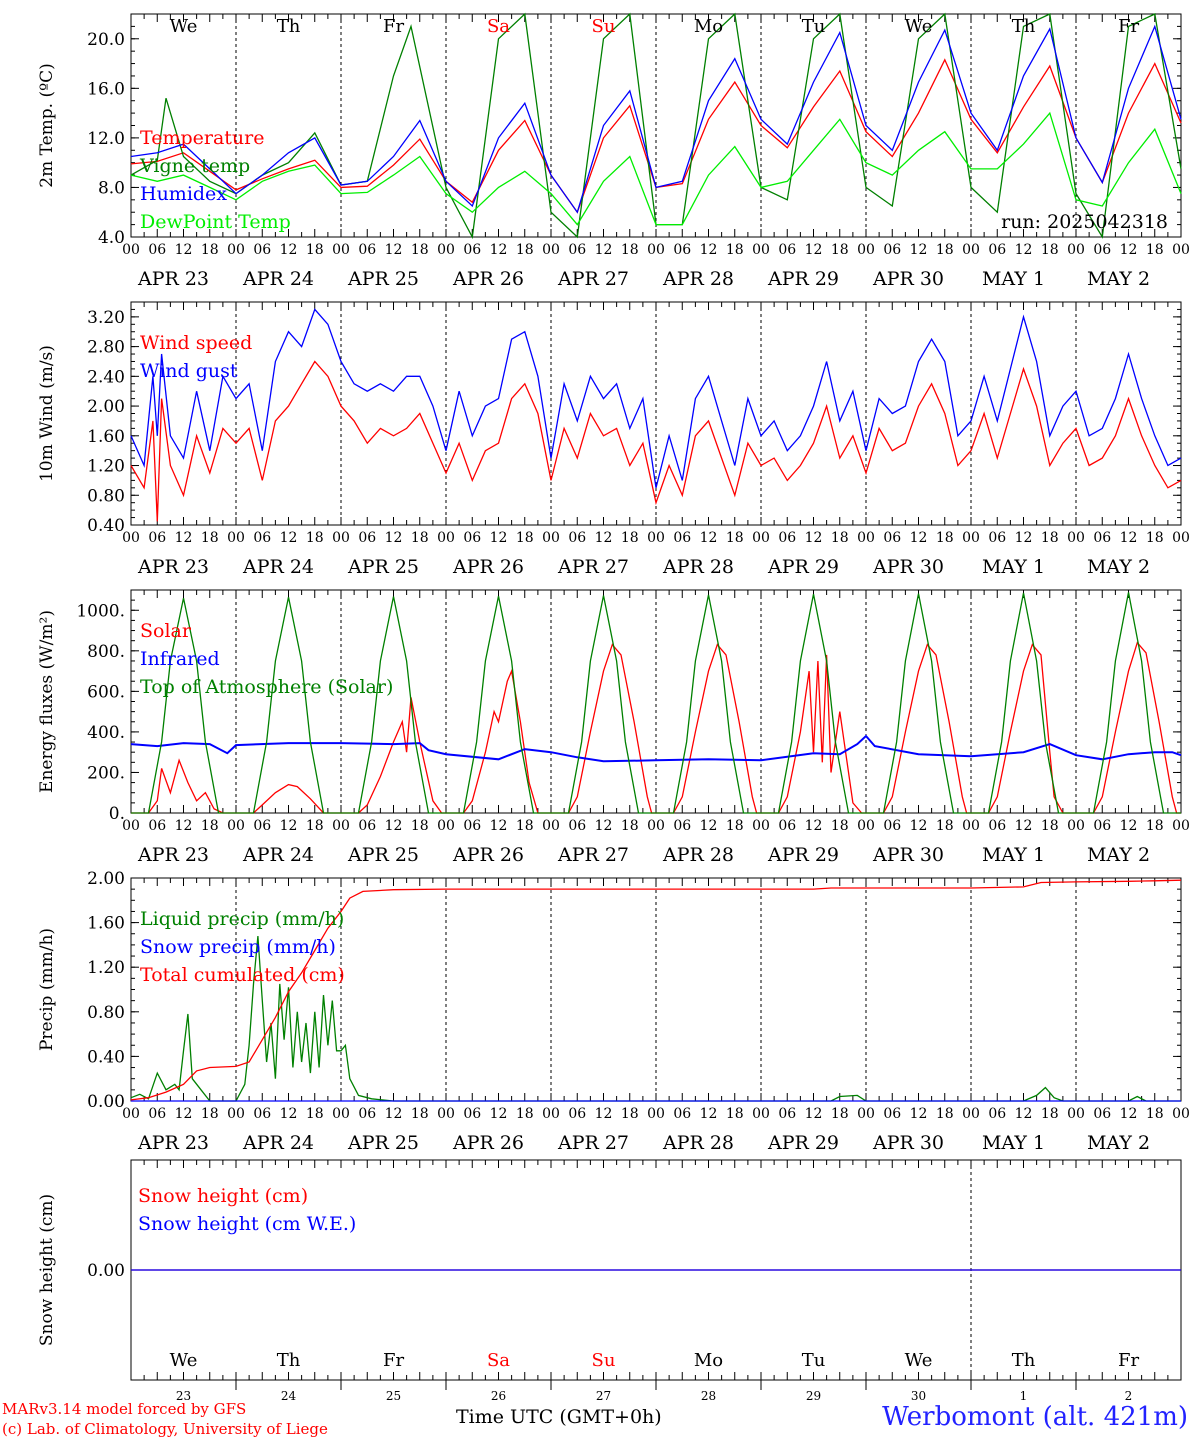 The height and width of the screenshot is (1440, 1194). What do you see at coordinates (242, 919) in the screenshot?
I see `legend-entry: Liquid precip (mm/h)` at bounding box center [242, 919].